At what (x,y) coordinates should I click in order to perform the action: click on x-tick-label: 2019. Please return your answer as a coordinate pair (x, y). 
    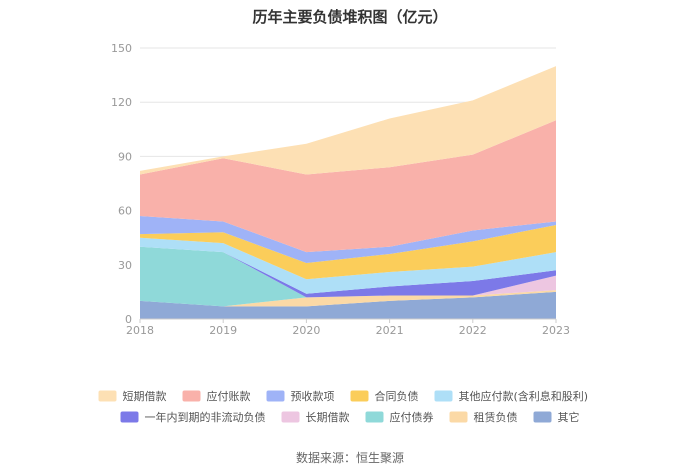
    Looking at the image, I should click on (223, 330).